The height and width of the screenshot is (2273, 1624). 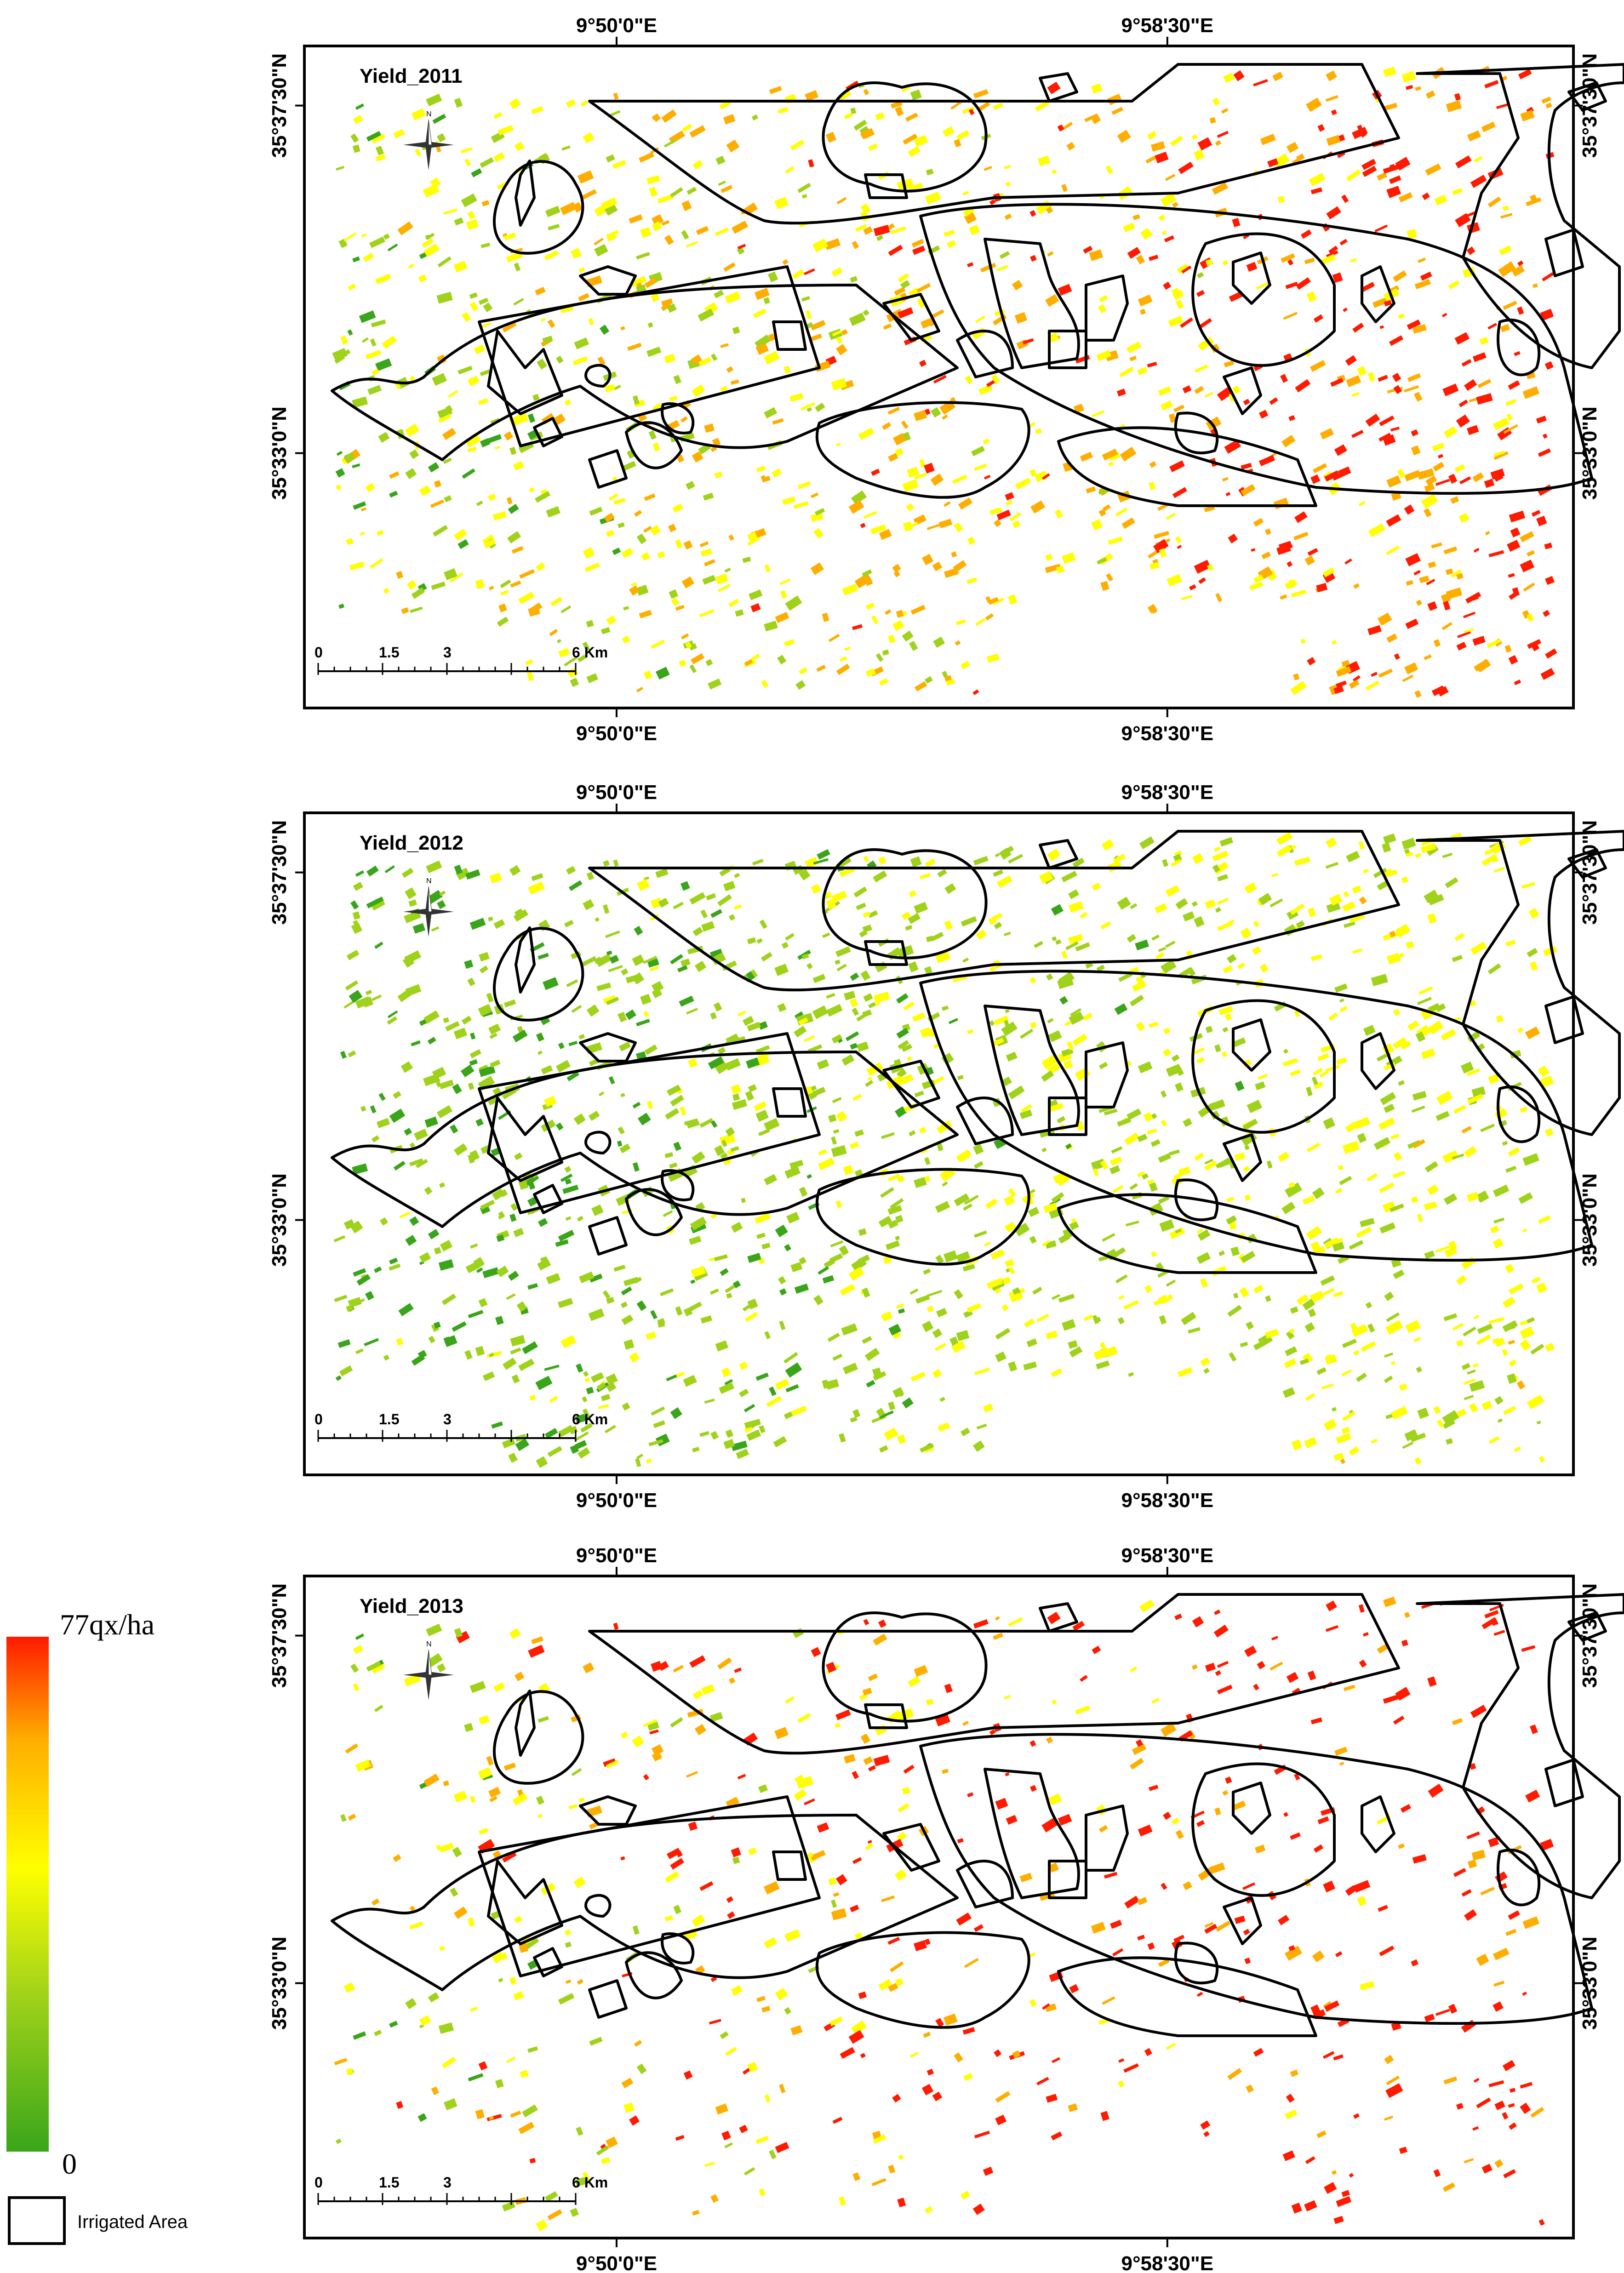 What do you see at coordinates (27, 1895) in the screenshot?
I see `legend-color-ramp` at bounding box center [27, 1895].